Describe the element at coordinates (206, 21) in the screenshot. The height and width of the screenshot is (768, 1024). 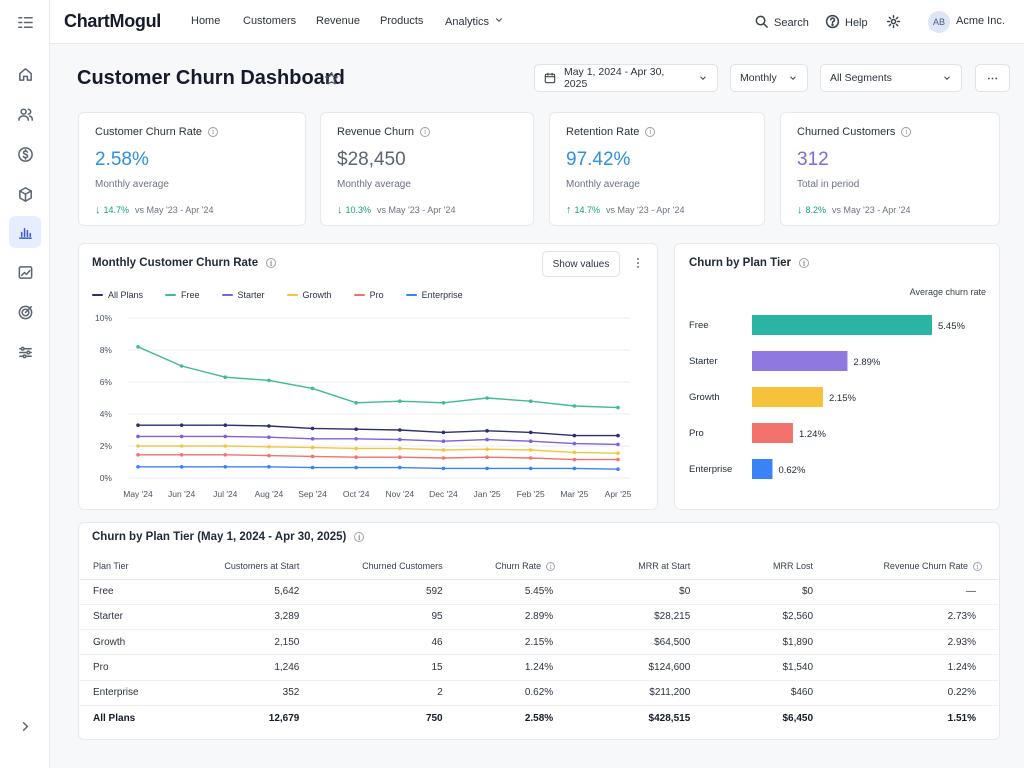
I see `nav-home: Home` at that location.